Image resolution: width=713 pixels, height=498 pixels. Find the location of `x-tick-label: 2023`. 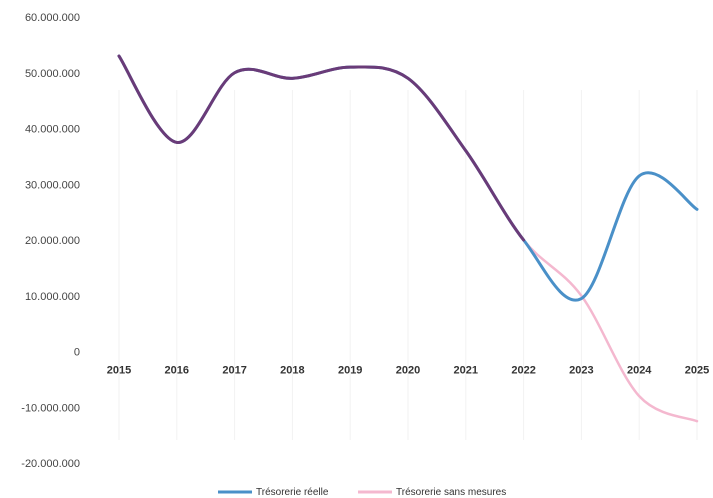

x-tick-label: 2023 is located at coordinates (581, 371).